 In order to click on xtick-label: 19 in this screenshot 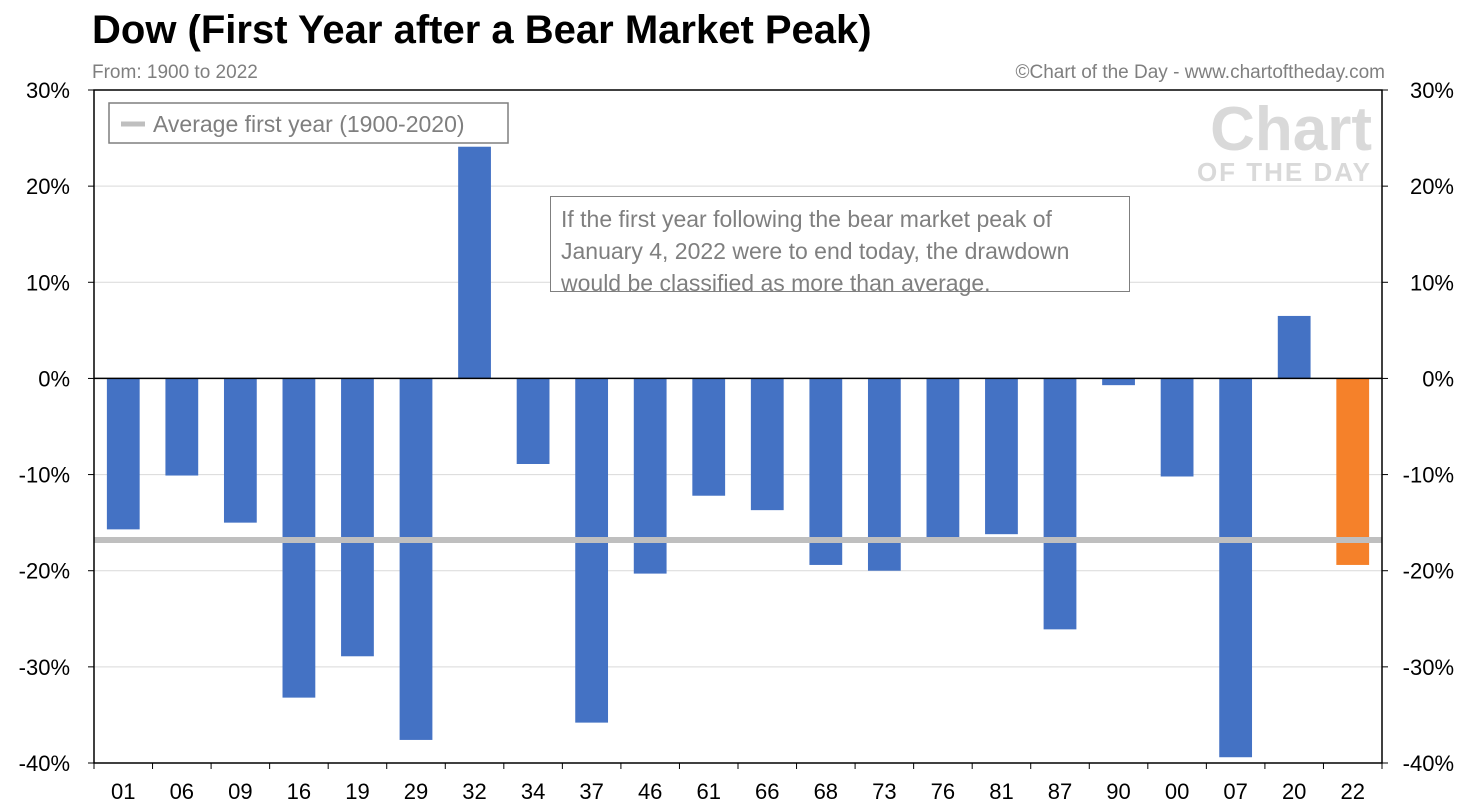, I will do `click(357, 791)`.